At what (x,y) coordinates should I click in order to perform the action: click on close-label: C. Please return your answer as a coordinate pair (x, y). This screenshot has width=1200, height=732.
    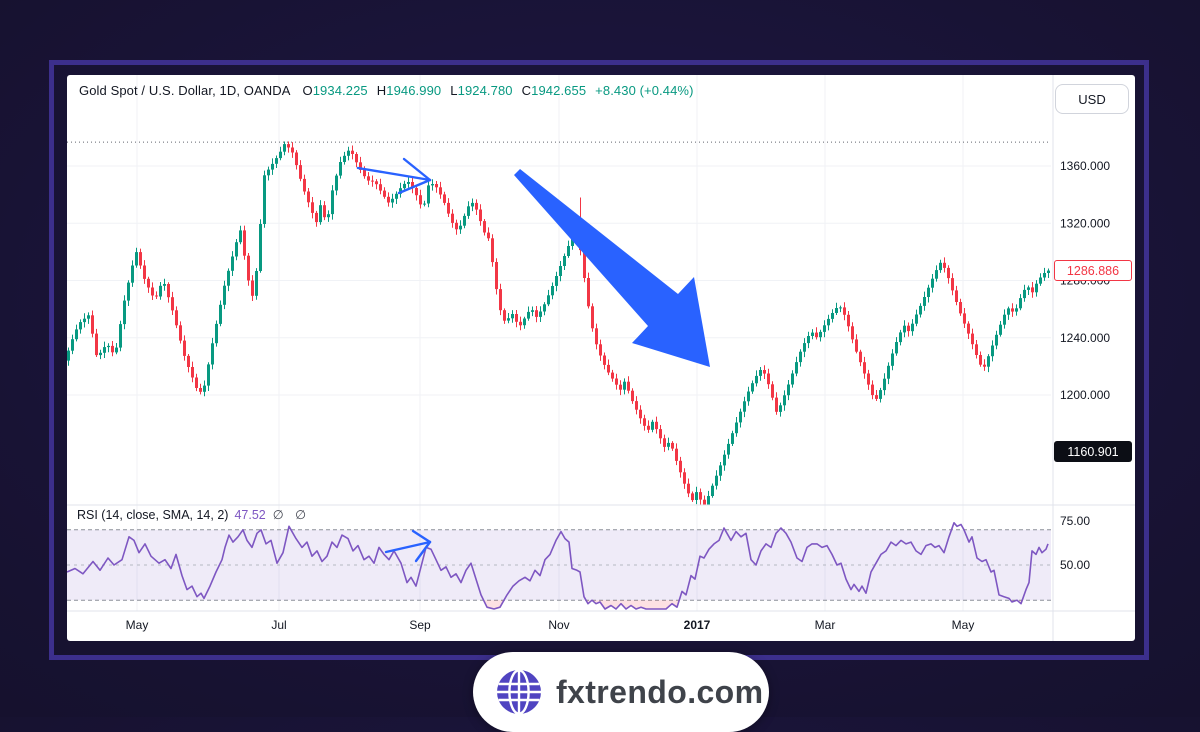
    Looking at the image, I should click on (526, 90).